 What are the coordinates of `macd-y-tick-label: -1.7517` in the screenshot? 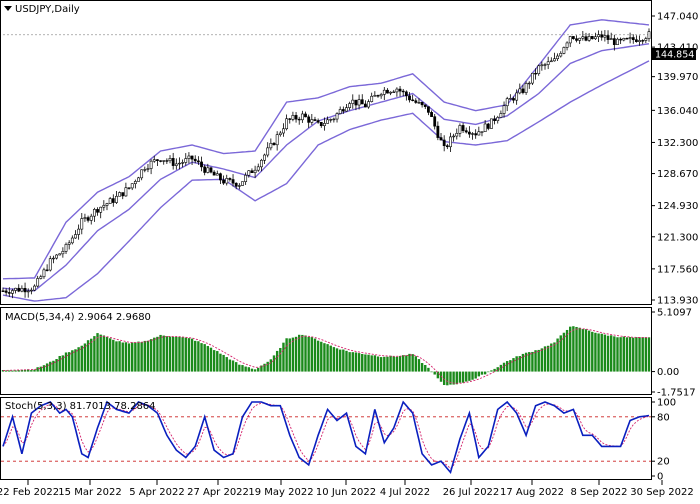 It's located at (676, 393).